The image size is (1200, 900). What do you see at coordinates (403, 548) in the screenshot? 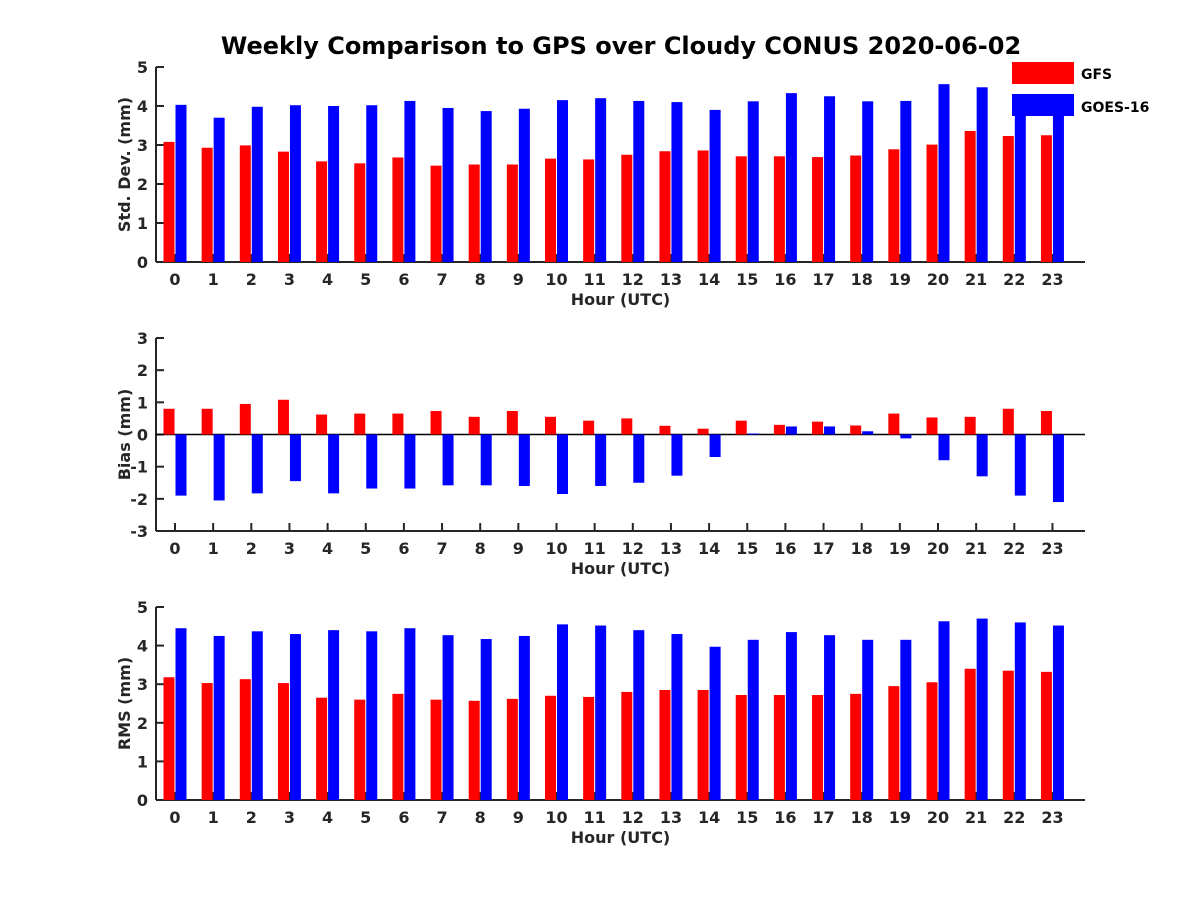
I see `x-tick-label: 6` at bounding box center [403, 548].